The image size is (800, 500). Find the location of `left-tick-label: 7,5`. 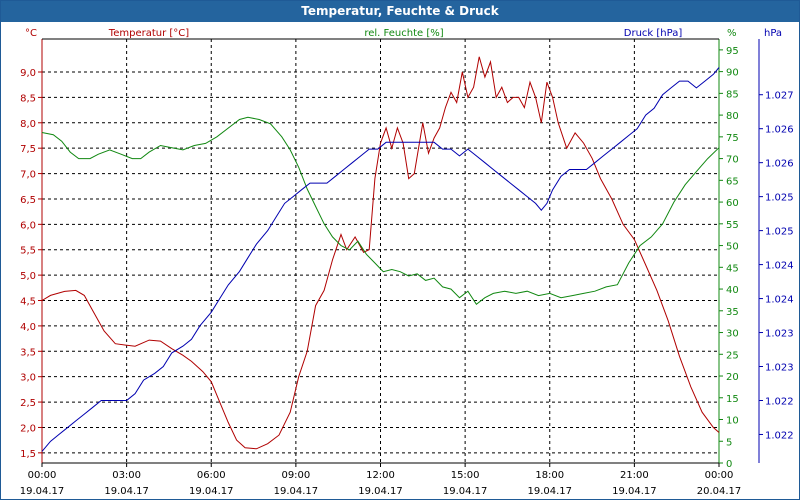

left-tick-label: 7,5 is located at coordinates (28, 149).